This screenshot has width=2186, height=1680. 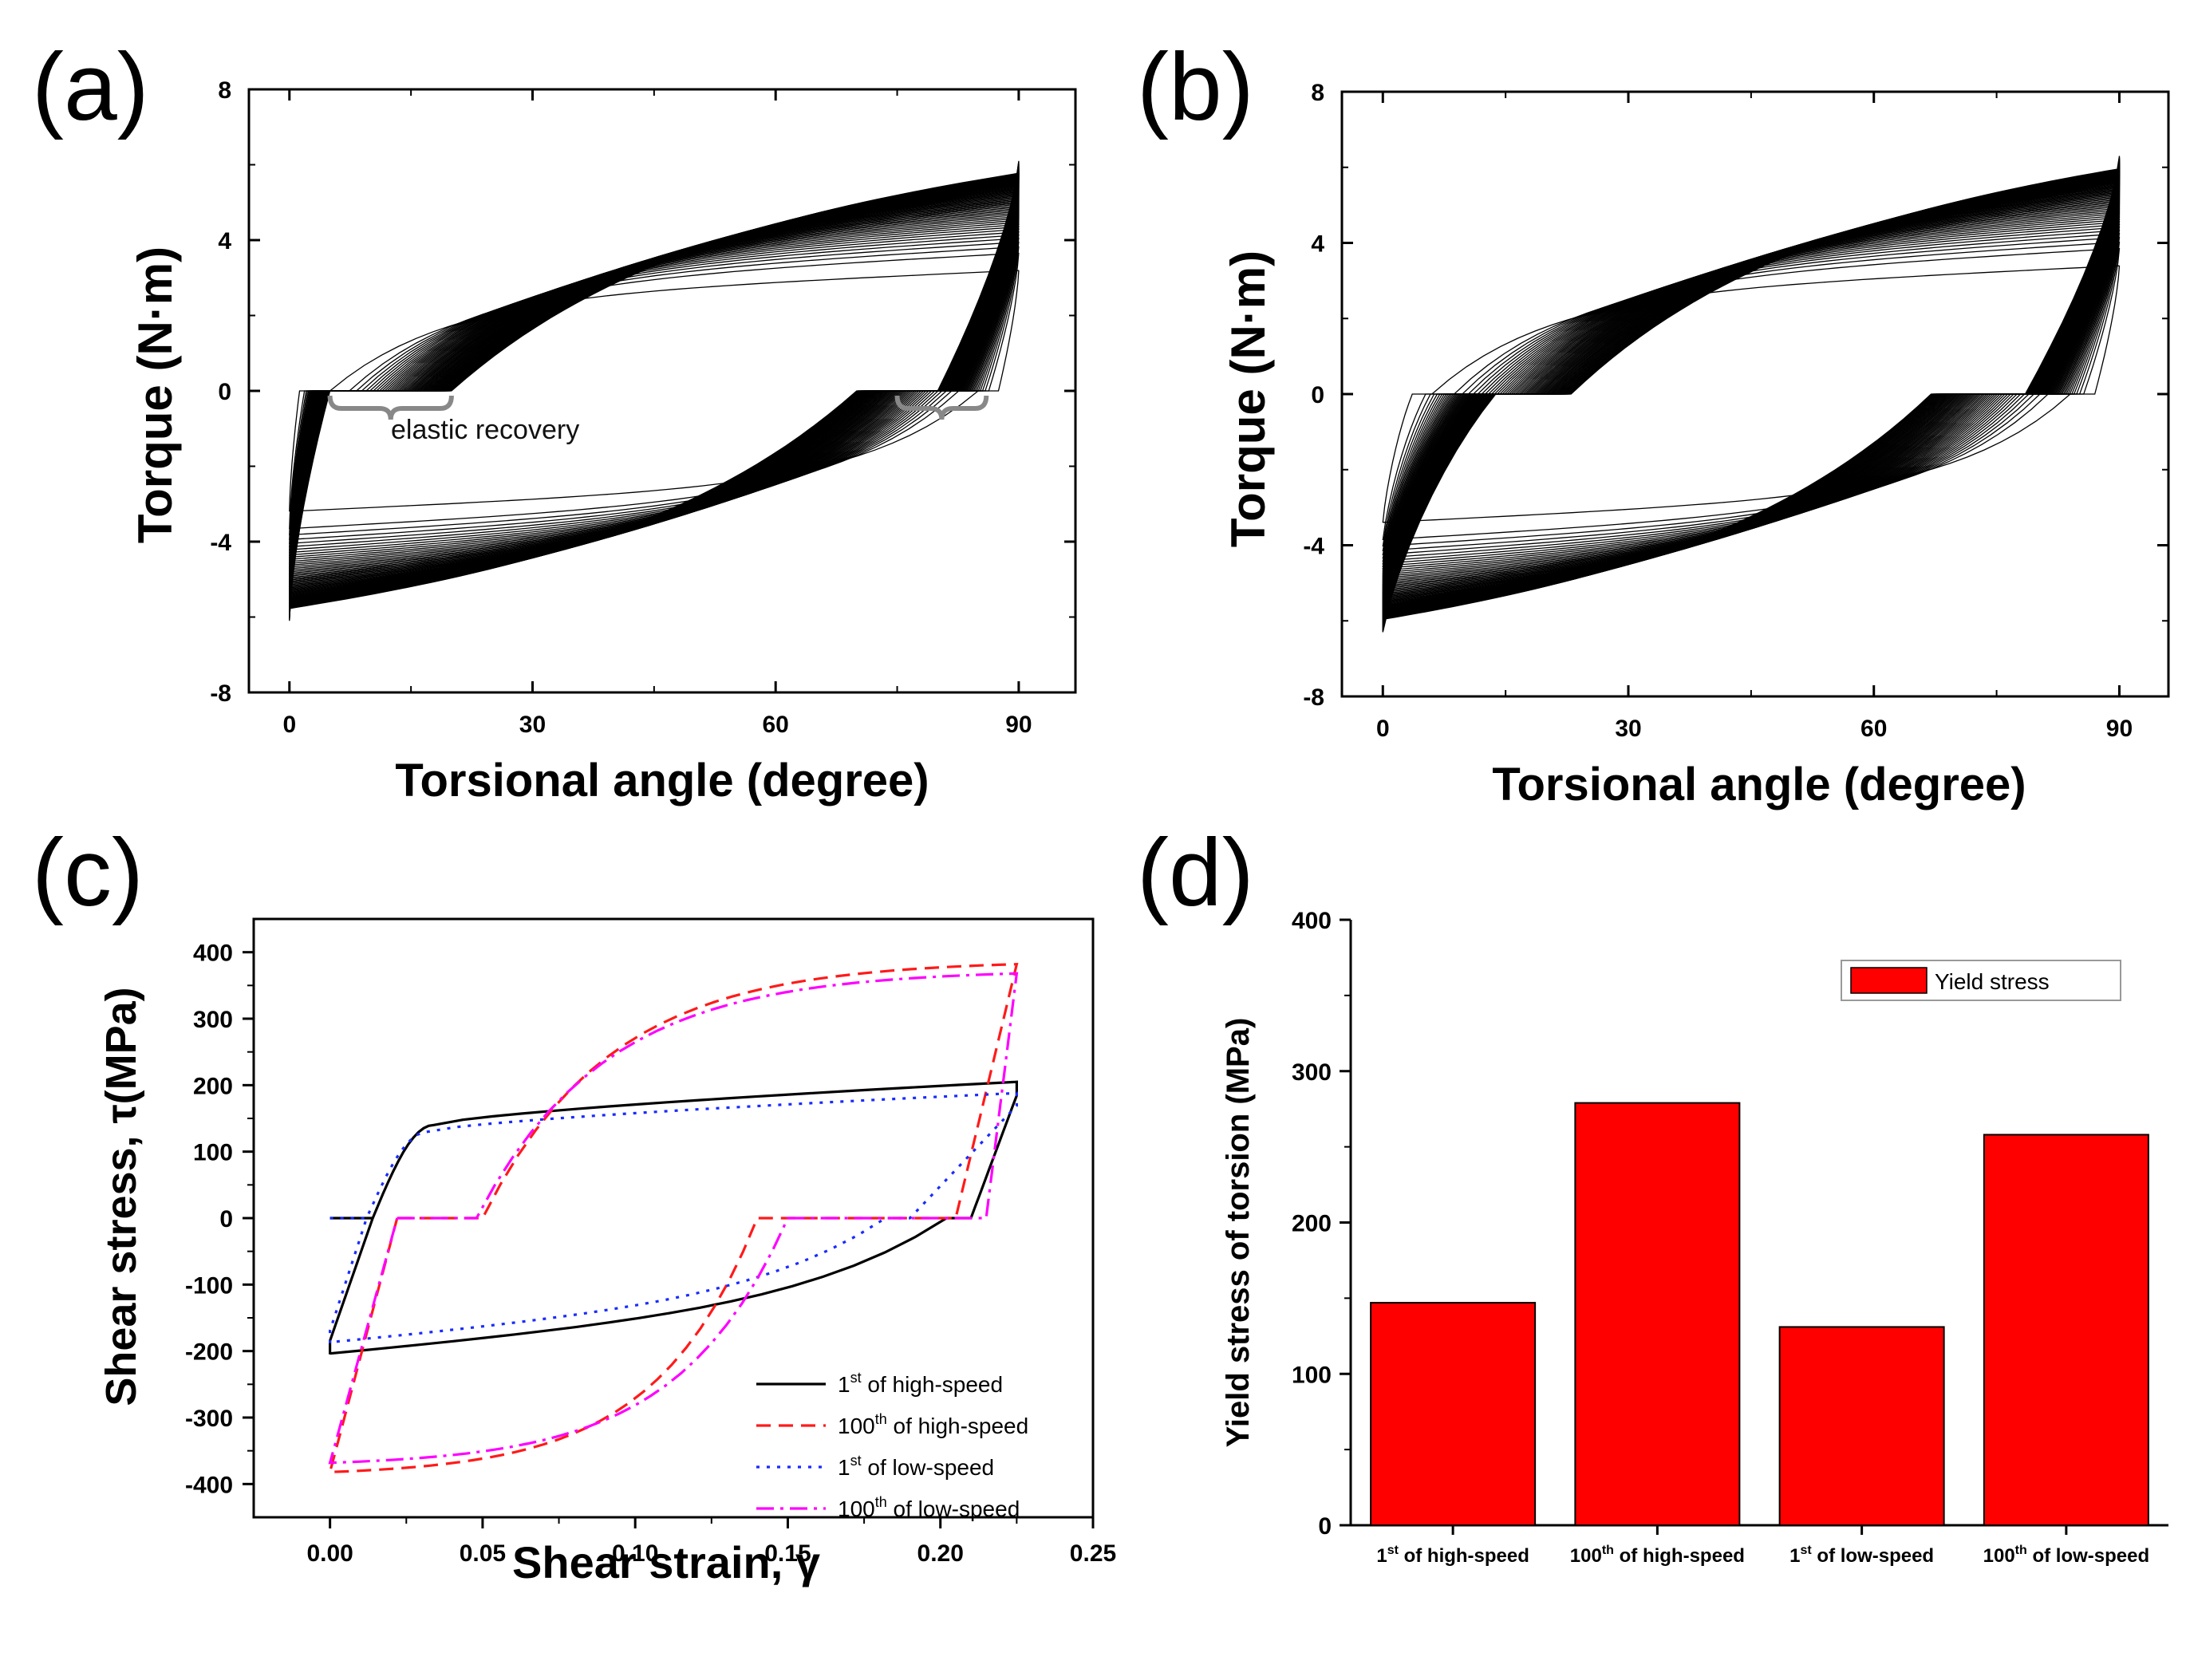 I want to click on b-ytick-label: -4, so click(x=1313, y=547).